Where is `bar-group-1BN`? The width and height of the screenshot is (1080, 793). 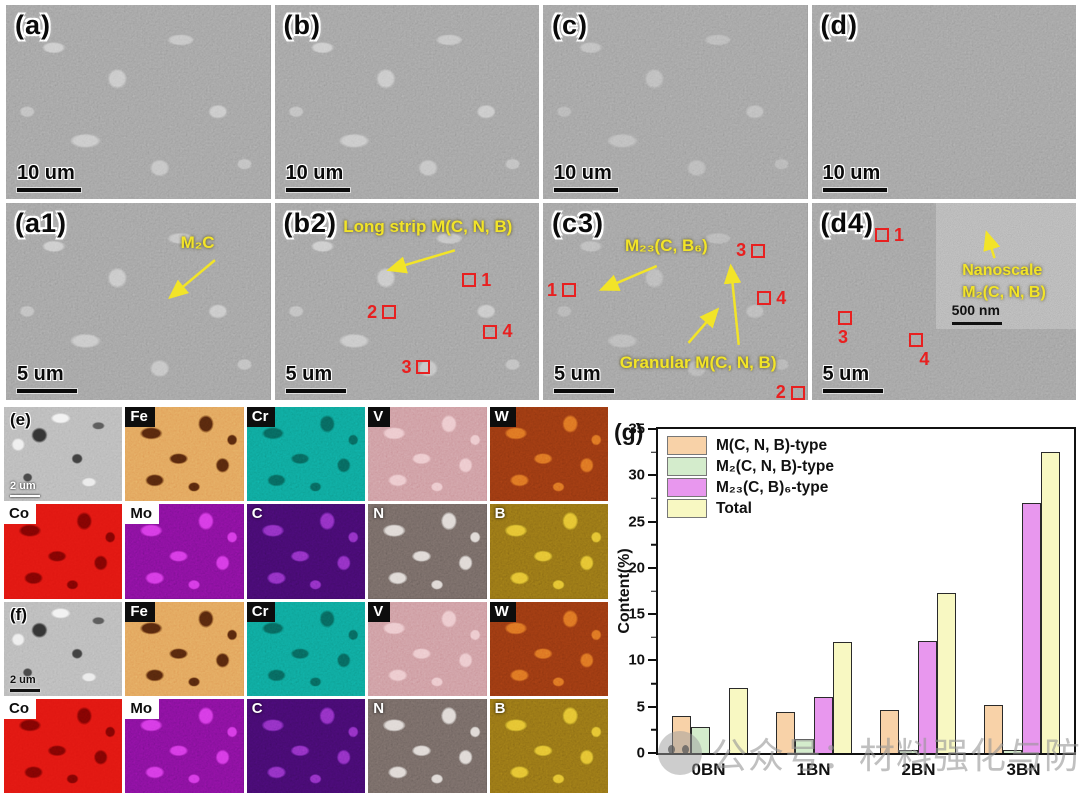
bar-group-1BN is located at coordinates (814, 591).